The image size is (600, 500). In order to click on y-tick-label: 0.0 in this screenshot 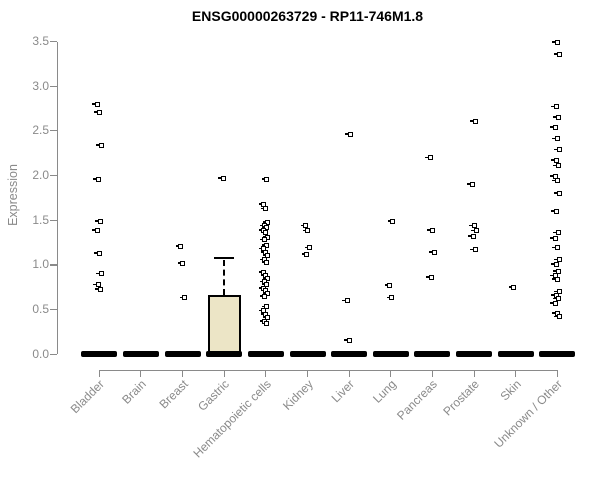, I will do `click(40, 353)`.